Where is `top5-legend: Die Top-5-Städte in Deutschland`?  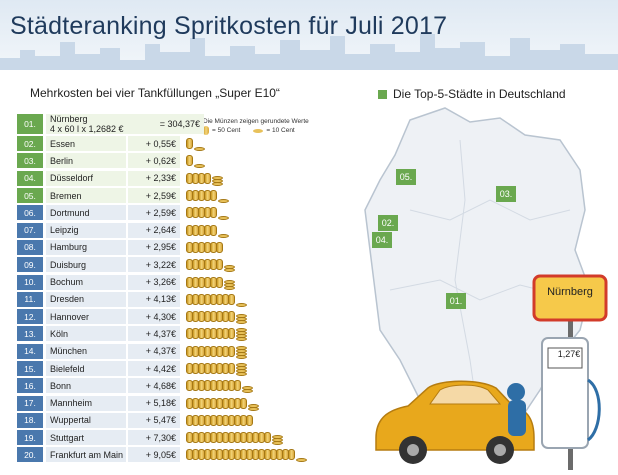
top5-legend: Die Top-5-Städte in Deutschland is located at coordinates (472, 94).